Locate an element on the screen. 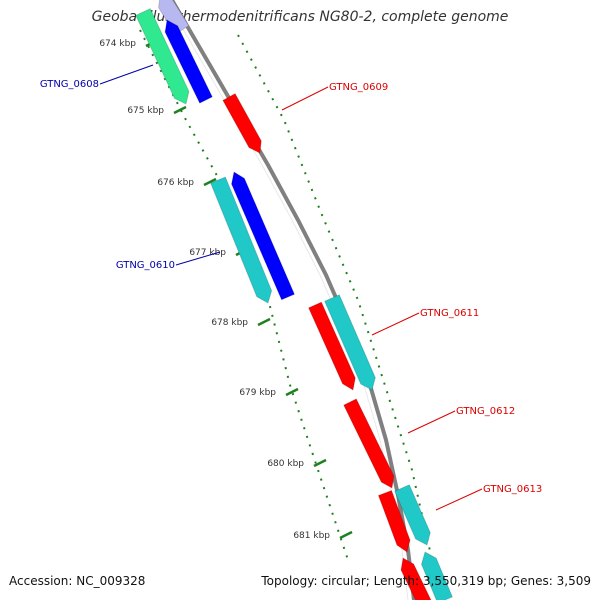  gene-label-text: GTNG_0608 is located at coordinates (69, 84).